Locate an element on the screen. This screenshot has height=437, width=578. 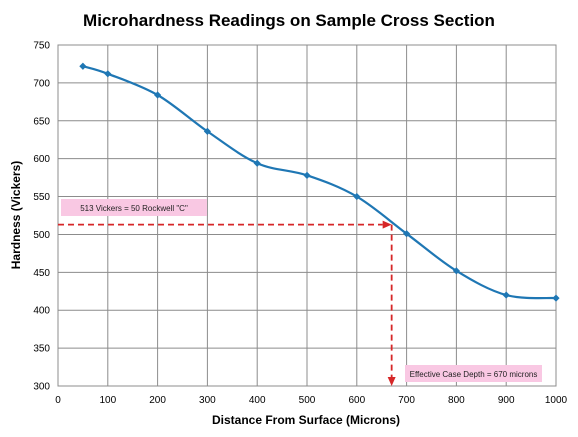
x-tick-label: 900 is located at coordinates (506, 400).